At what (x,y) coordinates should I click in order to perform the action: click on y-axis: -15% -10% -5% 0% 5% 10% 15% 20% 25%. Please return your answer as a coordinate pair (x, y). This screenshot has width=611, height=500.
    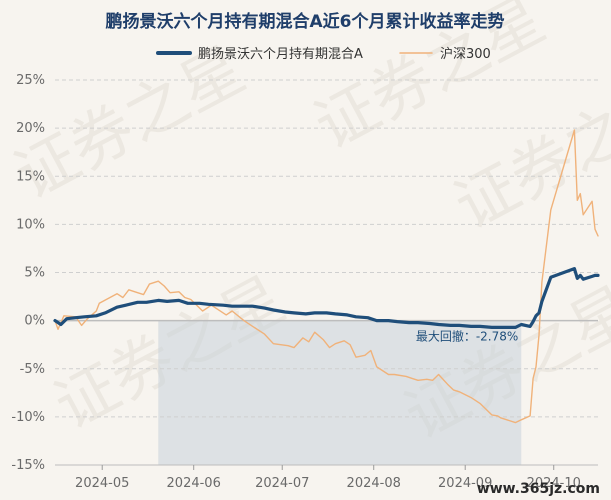
    Looking at the image, I should click on (28, 273).